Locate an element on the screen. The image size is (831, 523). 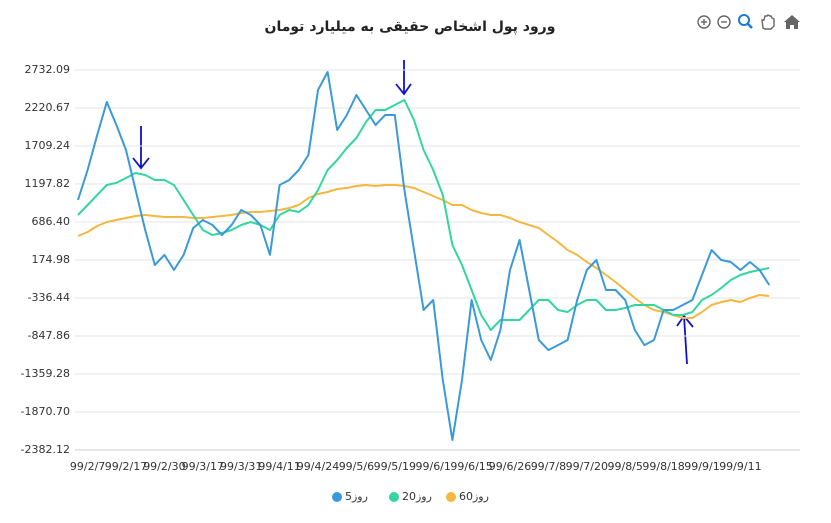
x-tick-label: 99/6/1 is located at coordinates (432, 466).